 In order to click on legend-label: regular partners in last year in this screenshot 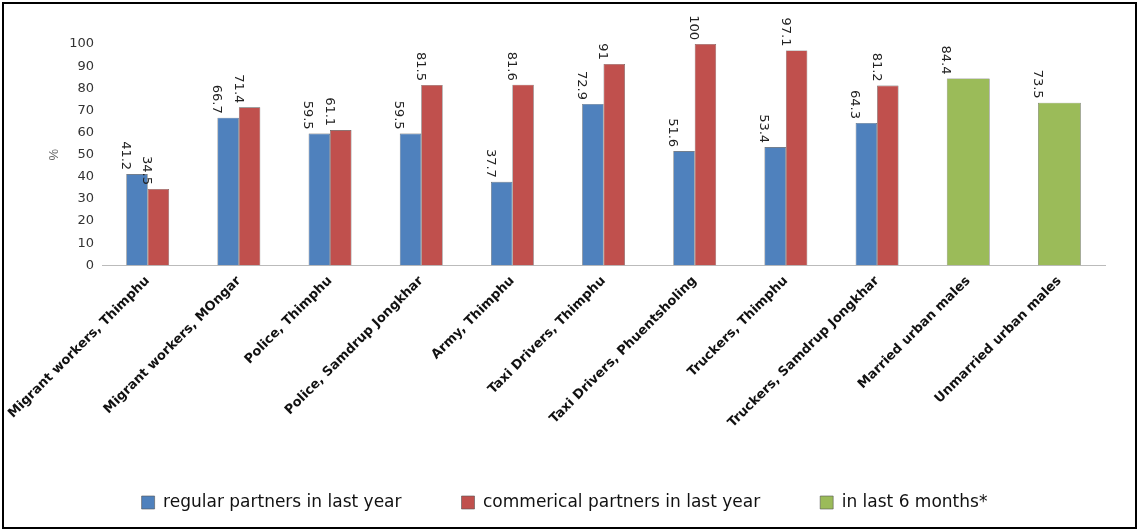, I will do `click(282, 500)`.